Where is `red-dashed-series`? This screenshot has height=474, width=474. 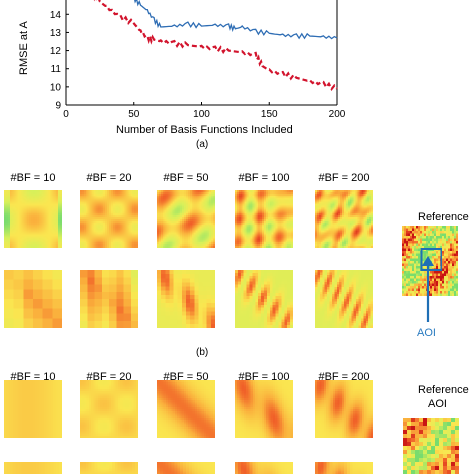 red-dashed-series is located at coordinates (215, 46).